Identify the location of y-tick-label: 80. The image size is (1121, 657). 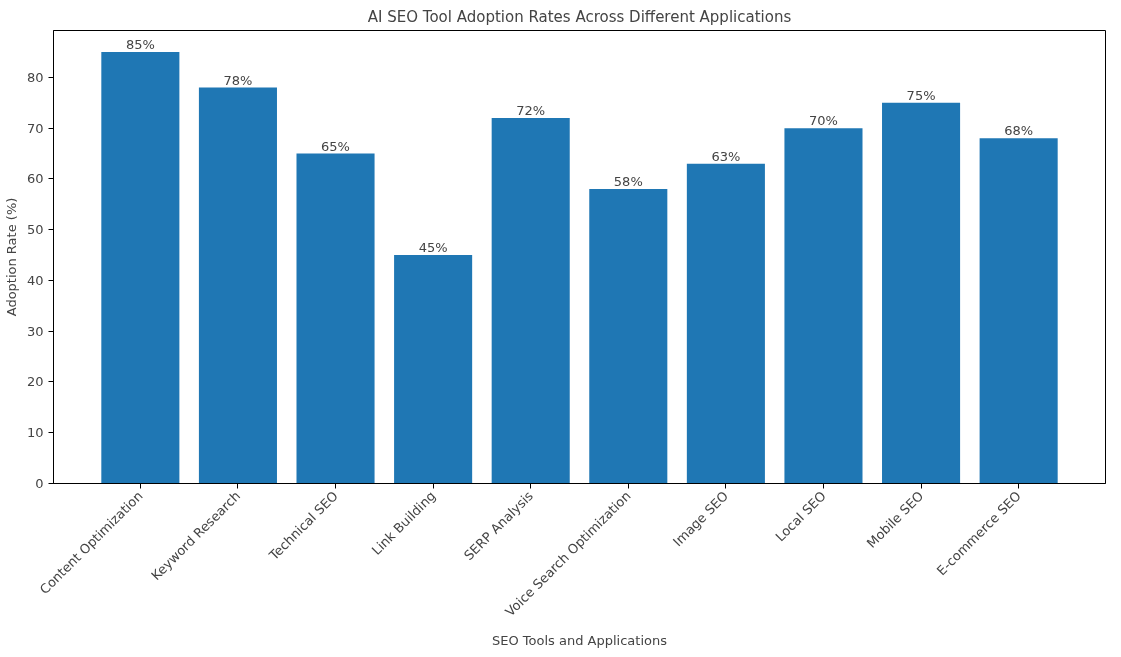
(35, 77).